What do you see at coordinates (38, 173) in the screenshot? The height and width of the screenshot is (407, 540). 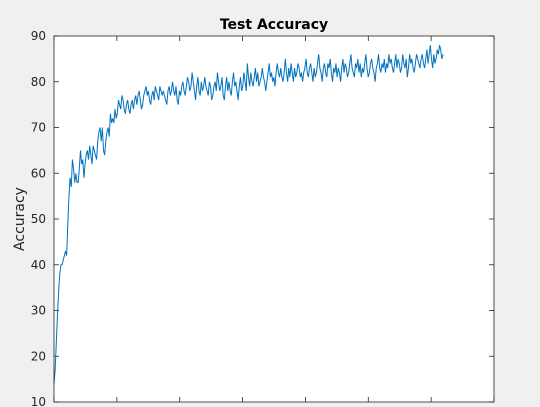 I see `y-tick-label: 60` at bounding box center [38, 173].